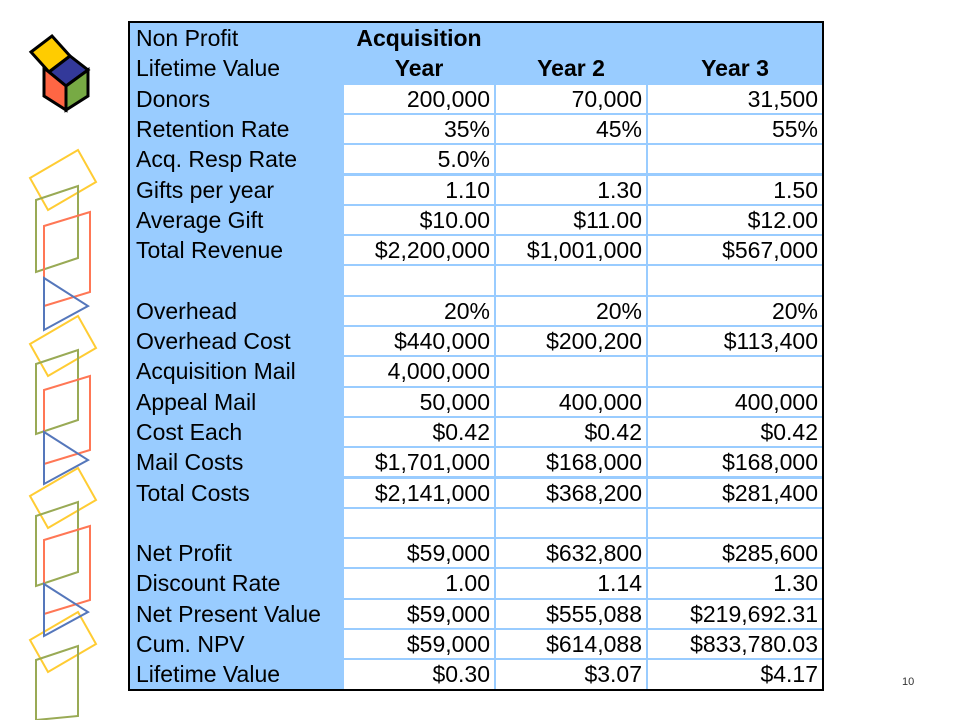 This screenshot has height=720, width=960. I want to click on value-cell-col1: $10.00, so click(419, 220).